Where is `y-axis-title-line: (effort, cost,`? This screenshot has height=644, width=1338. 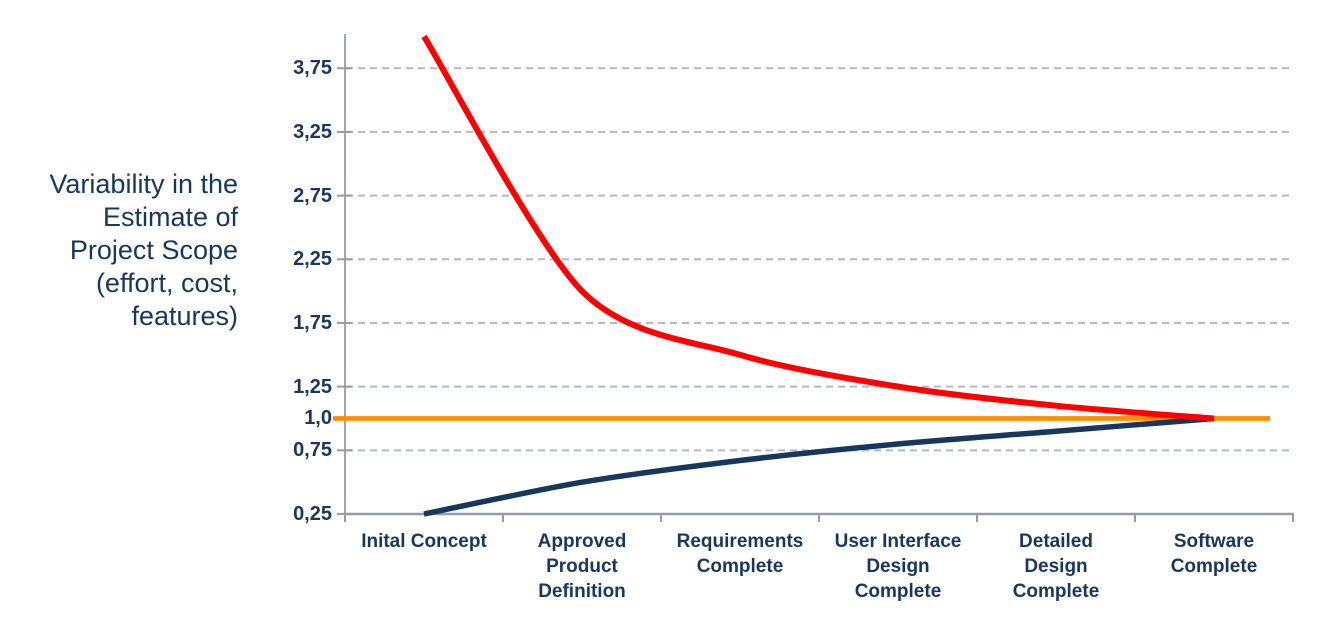 y-axis-title-line: (effort, cost, is located at coordinates (166, 283).